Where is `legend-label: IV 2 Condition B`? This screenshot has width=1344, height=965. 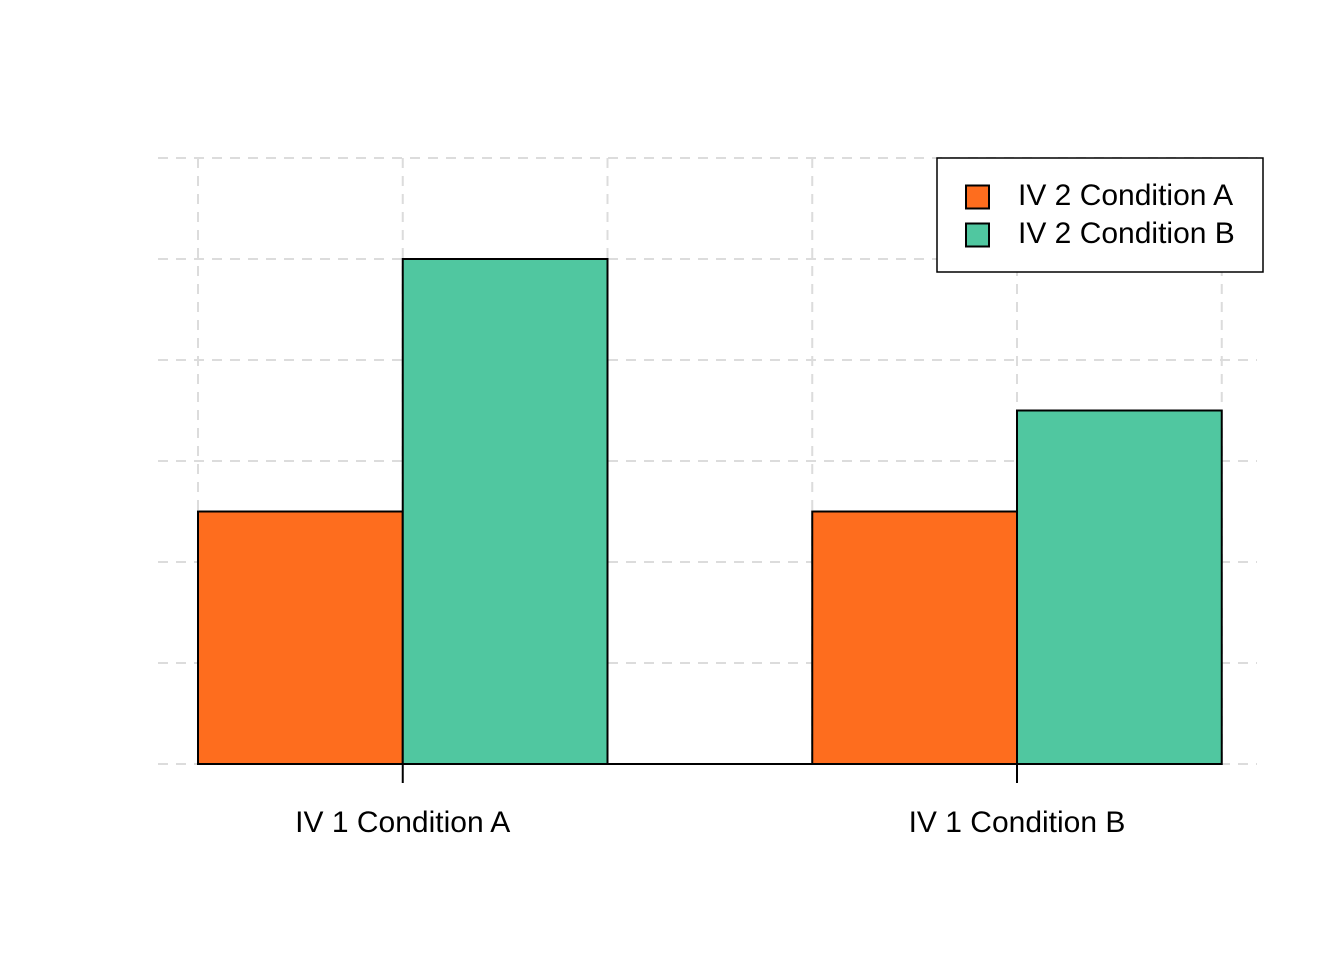
legend-label: IV 2 Condition B is located at coordinates (1126, 233).